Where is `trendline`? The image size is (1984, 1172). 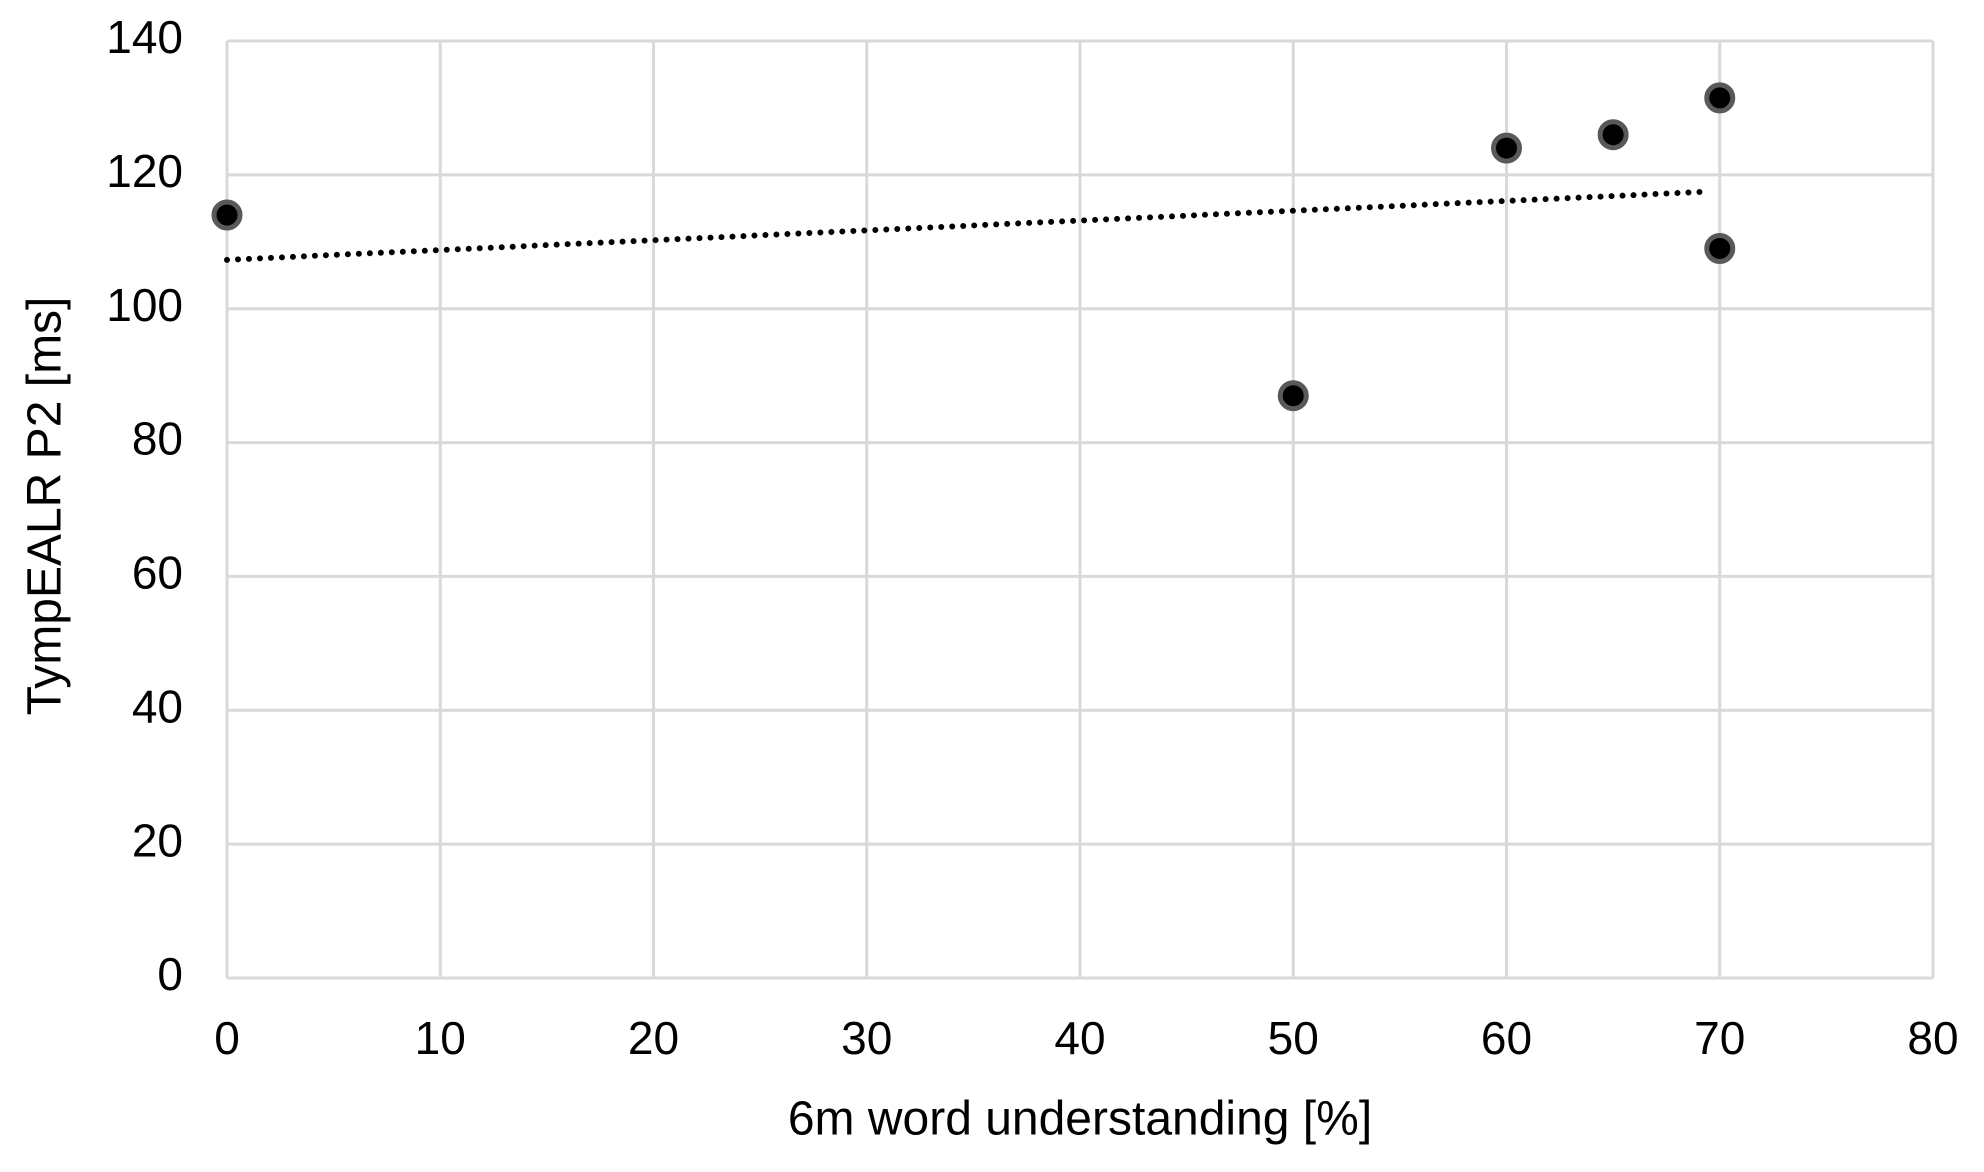 trendline is located at coordinates (968, 225).